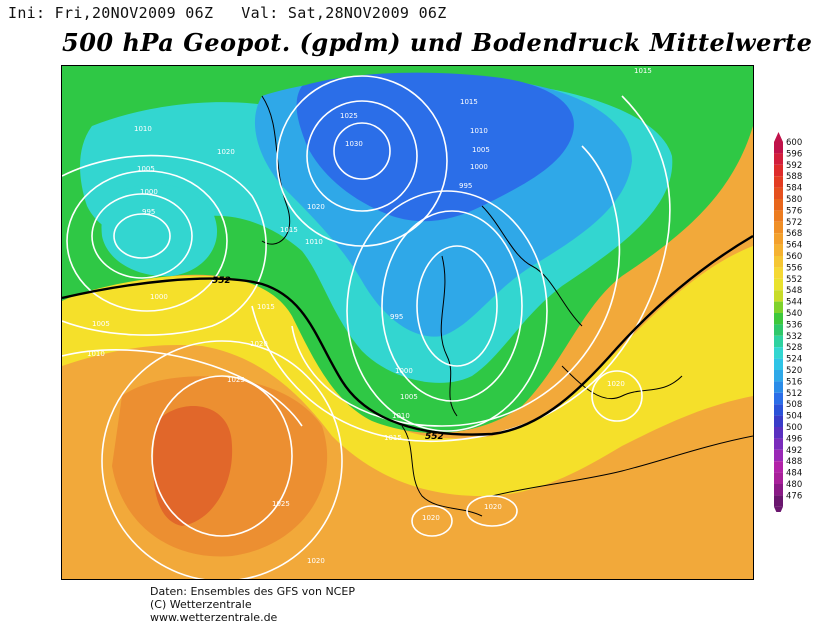 Image resolution: width=821 pixels, height=641 pixels. I want to click on legend-label: 568, so click(794, 234).